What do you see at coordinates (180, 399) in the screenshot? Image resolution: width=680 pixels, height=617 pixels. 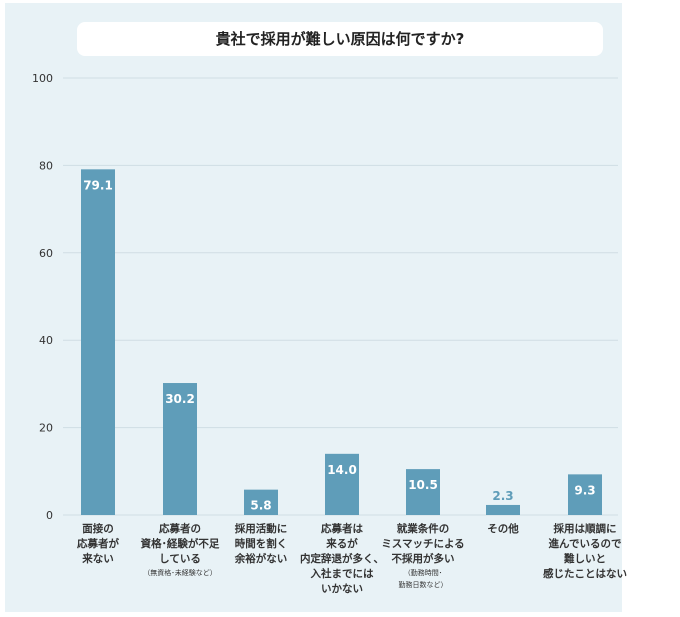 I see `data-label: 30.2` at bounding box center [180, 399].